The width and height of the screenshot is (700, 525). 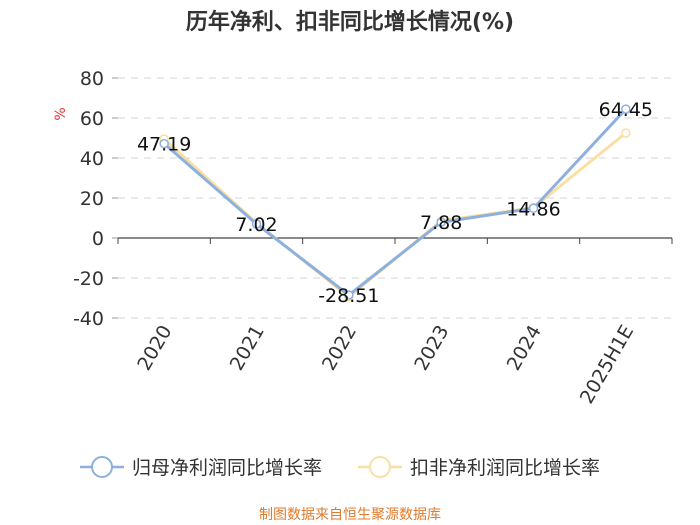 I want to click on legend-label: 归母净利润同比增长率, so click(x=227, y=468).